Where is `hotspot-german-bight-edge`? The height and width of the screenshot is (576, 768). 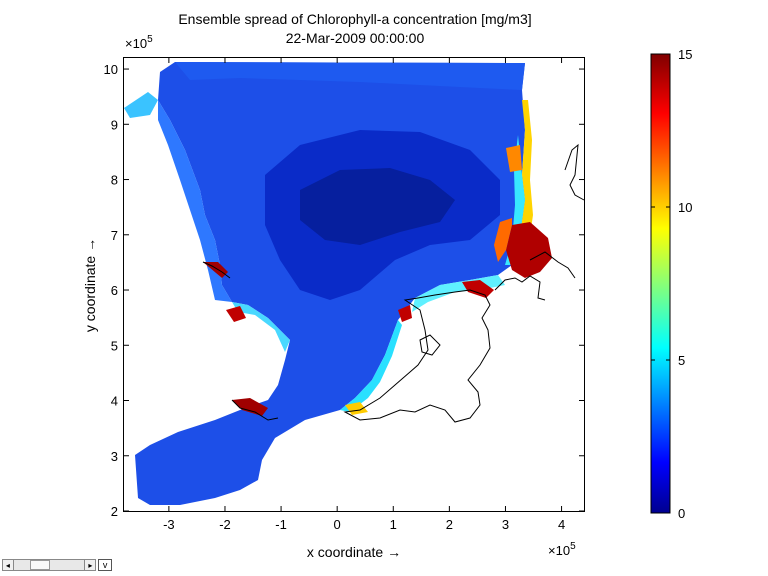
hotspot-german-bight-edge is located at coordinates (503, 240).